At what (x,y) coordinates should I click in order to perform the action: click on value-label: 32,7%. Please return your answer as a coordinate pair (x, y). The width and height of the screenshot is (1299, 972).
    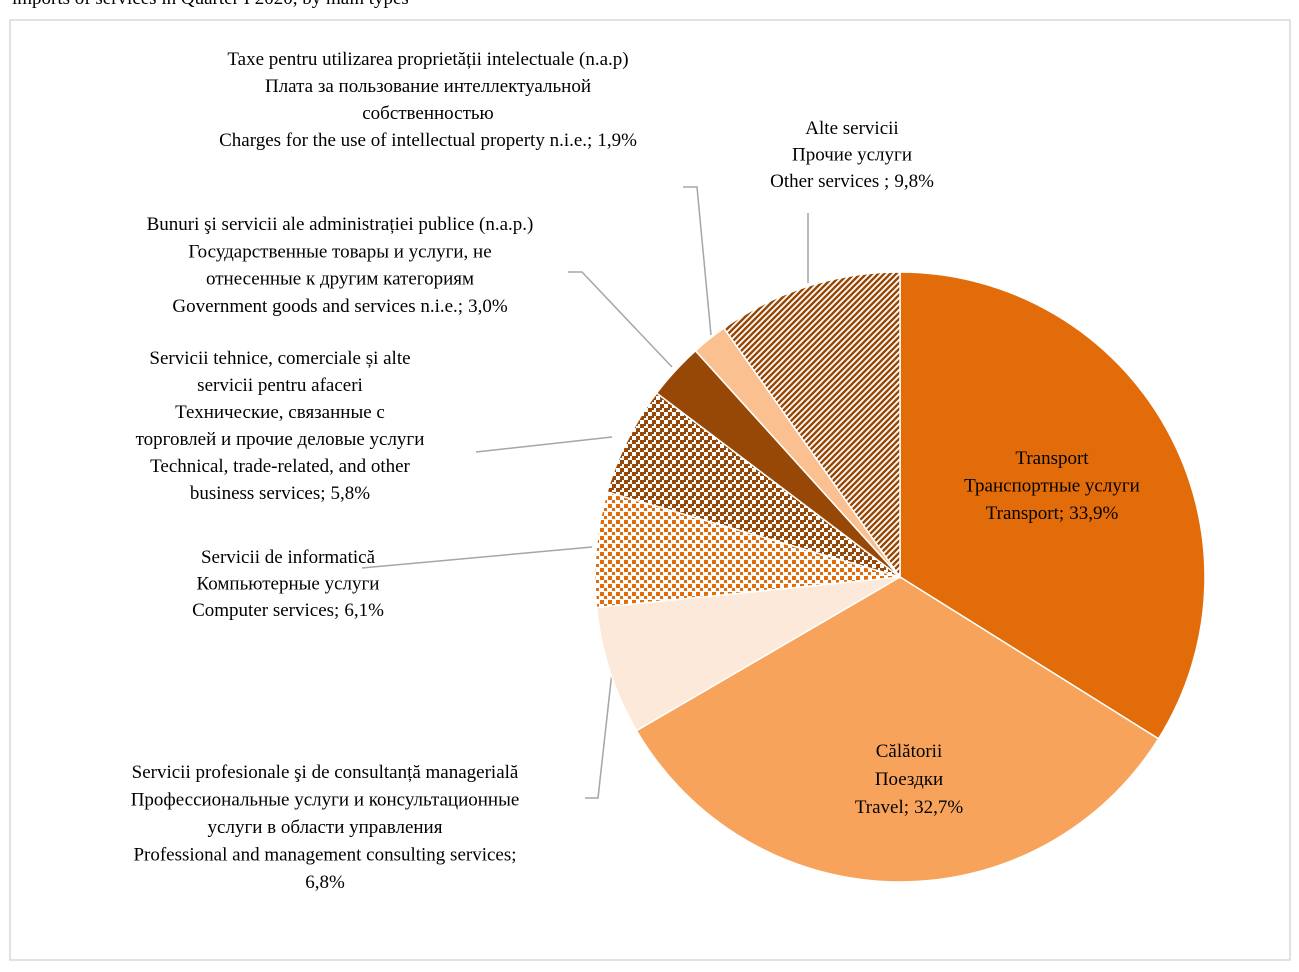
    Looking at the image, I should click on (938, 807).